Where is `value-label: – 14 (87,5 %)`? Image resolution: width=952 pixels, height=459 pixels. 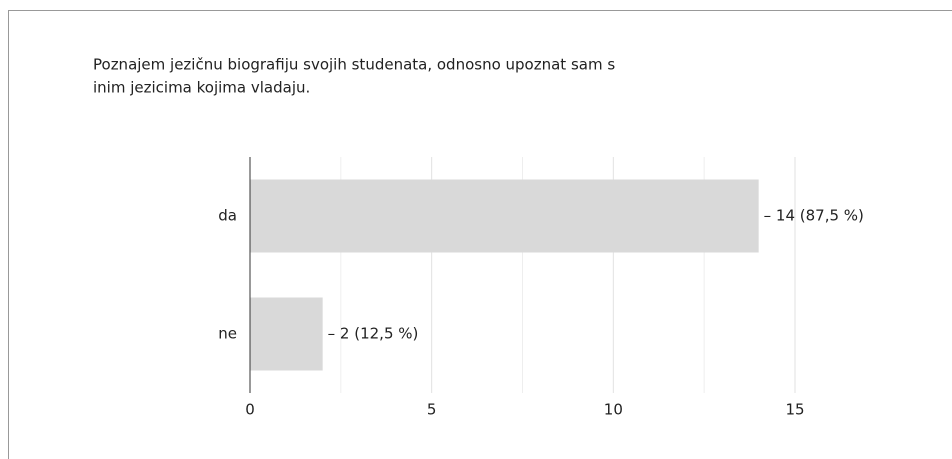
value-label: – 14 (87,5 %) is located at coordinates (814, 216).